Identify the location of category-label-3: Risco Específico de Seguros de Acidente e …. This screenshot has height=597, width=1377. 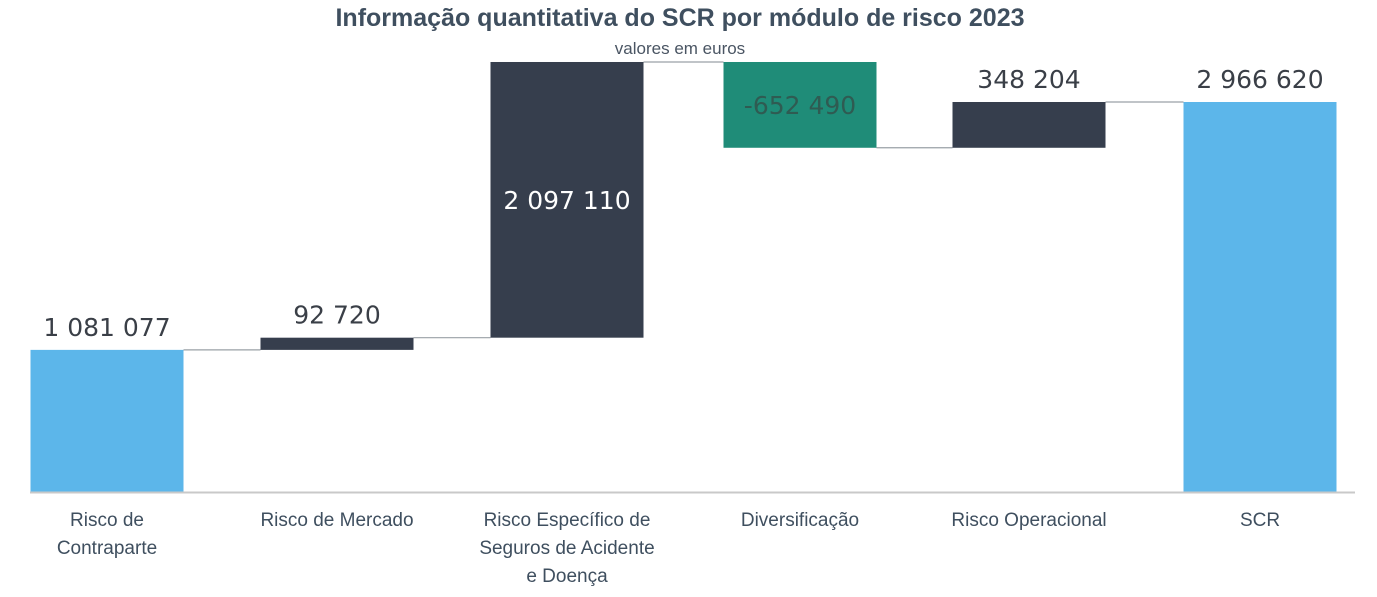
(566, 548).